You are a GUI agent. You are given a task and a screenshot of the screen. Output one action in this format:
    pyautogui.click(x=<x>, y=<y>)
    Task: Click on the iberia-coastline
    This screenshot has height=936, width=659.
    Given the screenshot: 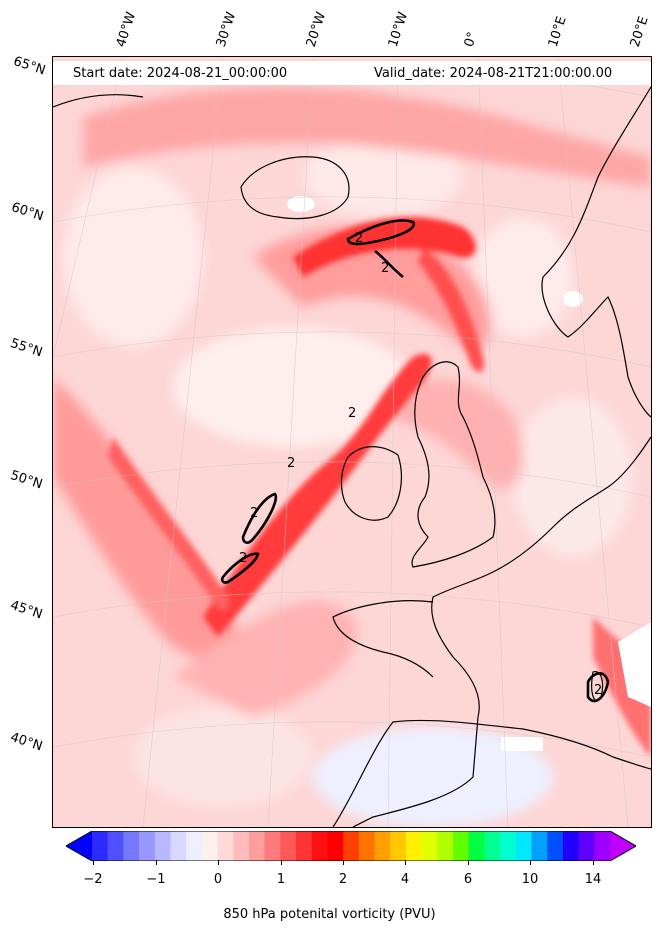 What is the action you would take?
    pyautogui.click(x=383, y=639)
    